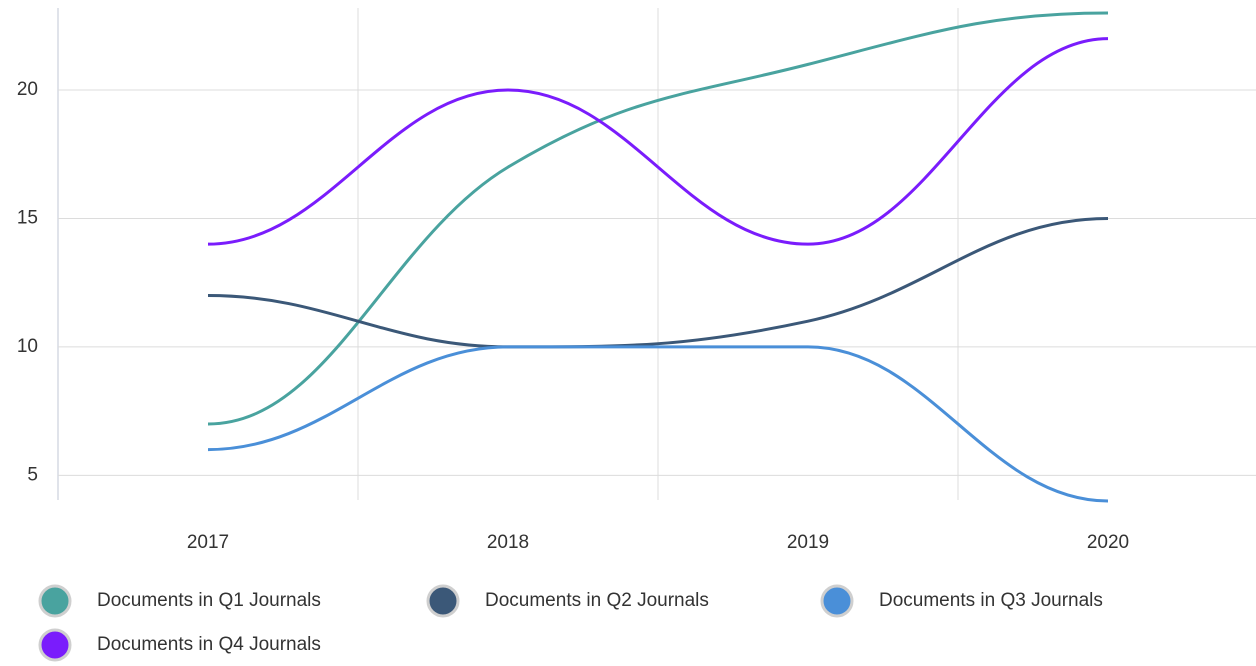 The image size is (1256, 666). What do you see at coordinates (508, 542) in the screenshot?
I see `x-tick-label: 2018` at bounding box center [508, 542].